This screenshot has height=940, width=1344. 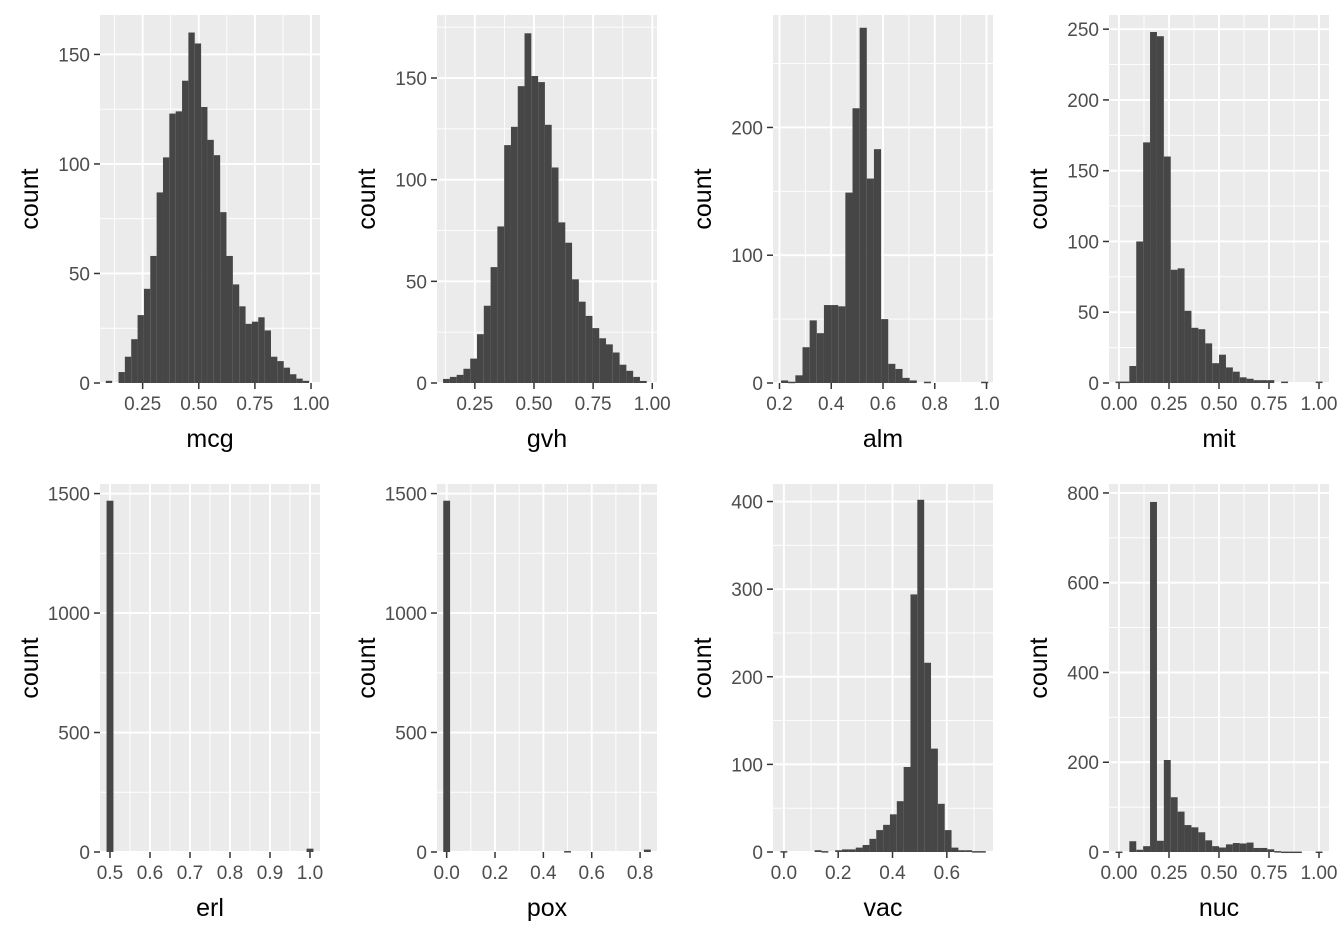 What do you see at coordinates (1083, 30) in the screenshot?
I see `y-tick-label: 250` at bounding box center [1083, 30].